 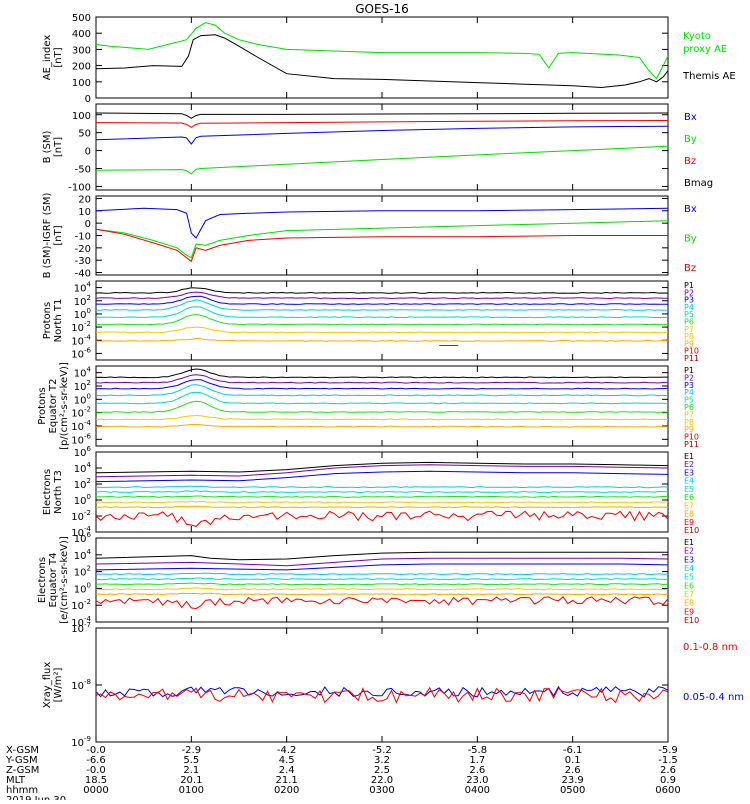 I want to click on y-tick-label: 500, so click(x=81, y=18).